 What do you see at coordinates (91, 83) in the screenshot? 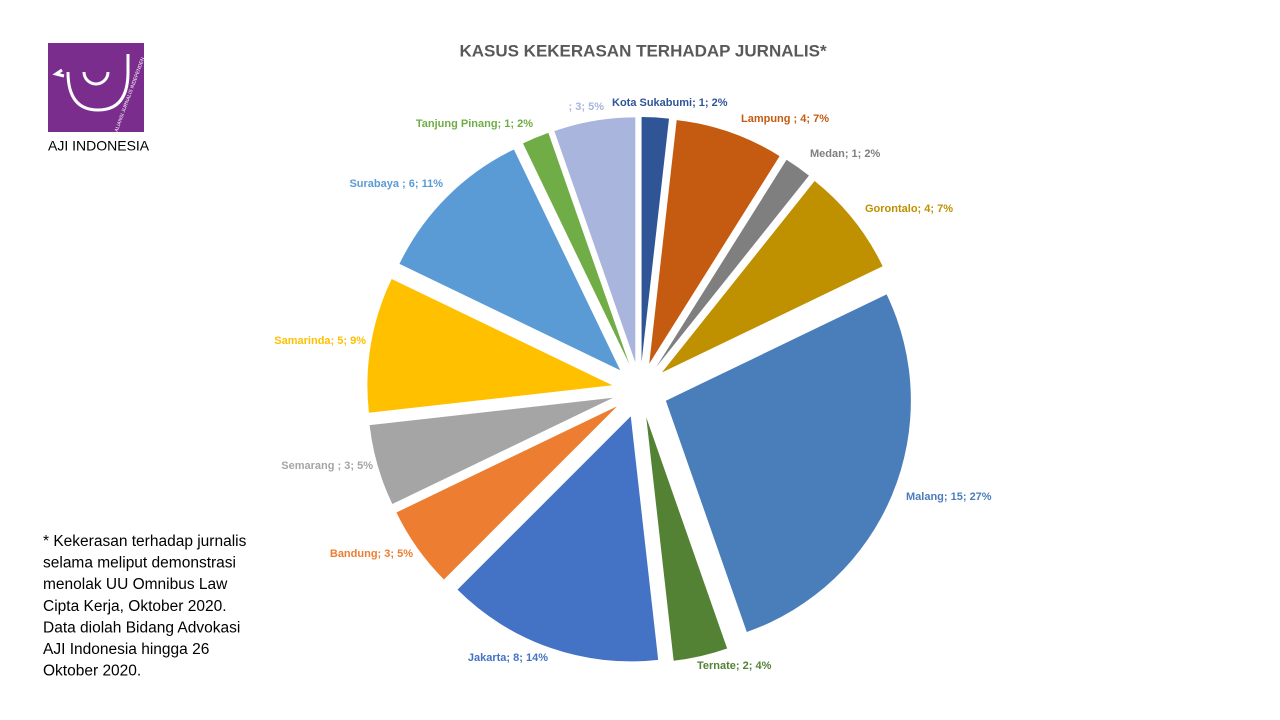
I see `logo-bird` at bounding box center [91, 83].